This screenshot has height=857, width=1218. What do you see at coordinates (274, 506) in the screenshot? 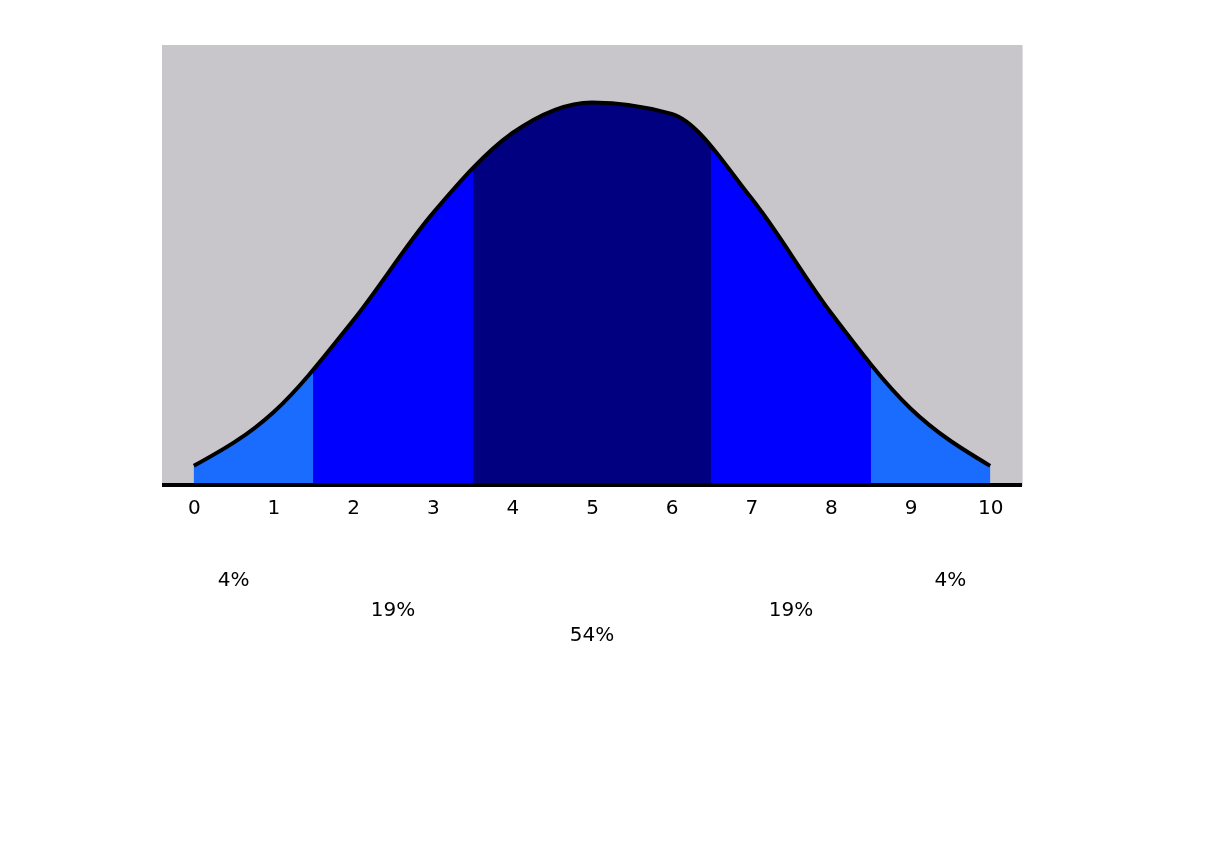
I see `x-tick-label: 1` at bounding box center [274, 506].